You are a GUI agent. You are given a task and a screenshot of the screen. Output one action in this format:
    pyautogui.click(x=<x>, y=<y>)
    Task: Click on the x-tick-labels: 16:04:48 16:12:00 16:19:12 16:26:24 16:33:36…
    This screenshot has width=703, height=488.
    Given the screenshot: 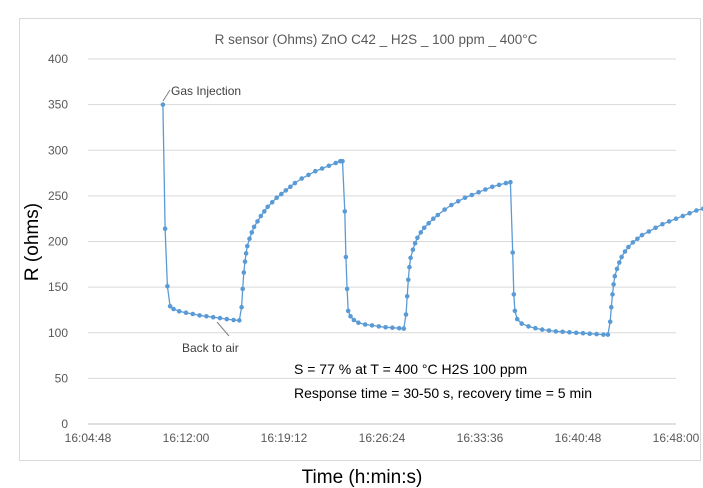 What is the action you would take?
    pyautogui.click(x=382, y=438)
    